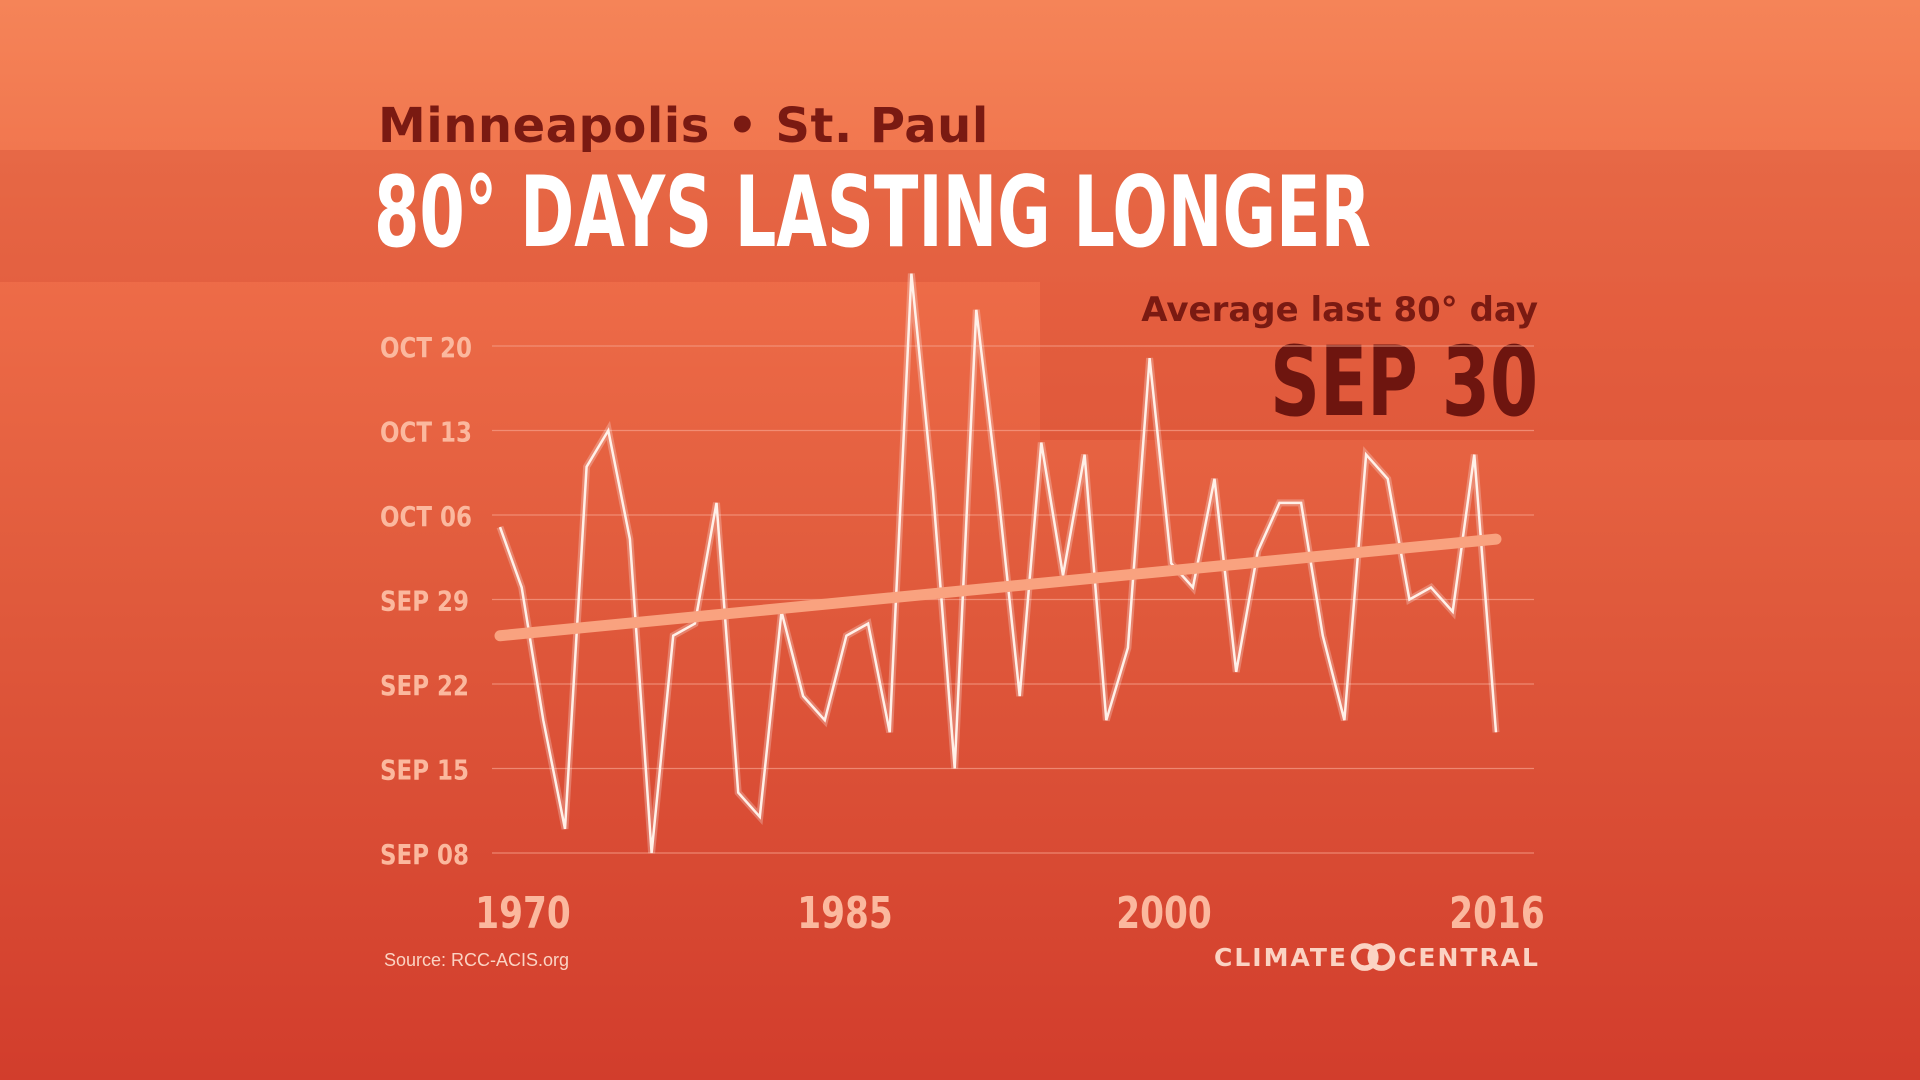 The height and width of the screenshot is (1080, 1920). What do you see at coordinates (1469, 957) in the screenshot?
I see `logo-text-right: CENTRAL` at bounding box center [1469, 957].